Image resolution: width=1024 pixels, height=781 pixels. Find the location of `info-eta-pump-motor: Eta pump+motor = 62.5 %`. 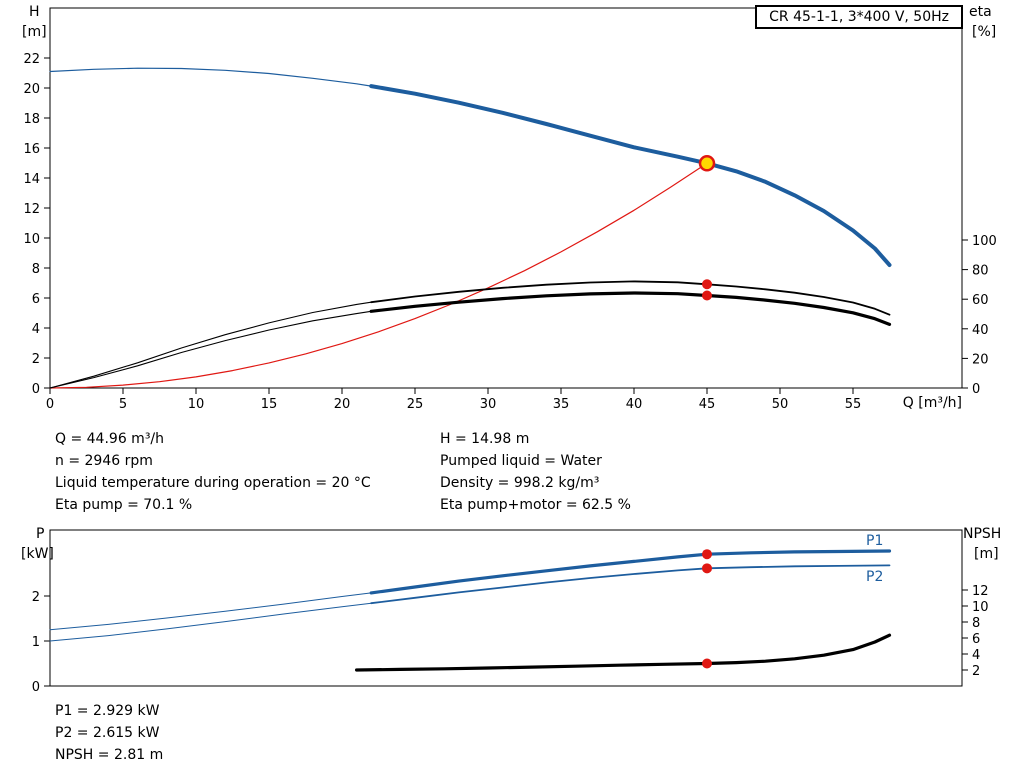

info-eta-pump-motor: Eta pump+motor = 62.5 % is located at coordinates (535, 505).